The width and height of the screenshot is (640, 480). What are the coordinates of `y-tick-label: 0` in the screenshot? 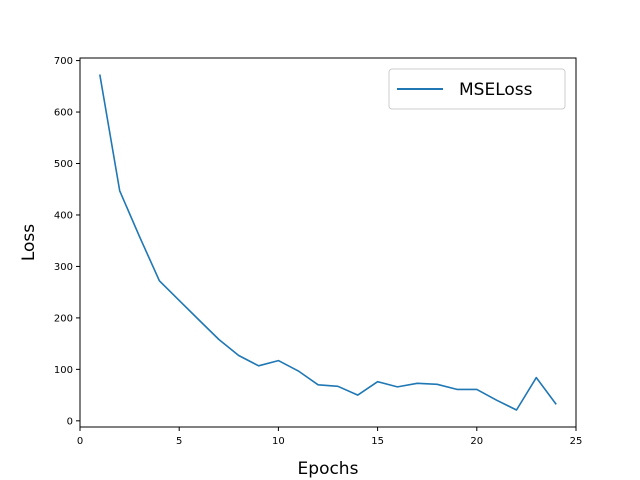 It's located at (70, 421).